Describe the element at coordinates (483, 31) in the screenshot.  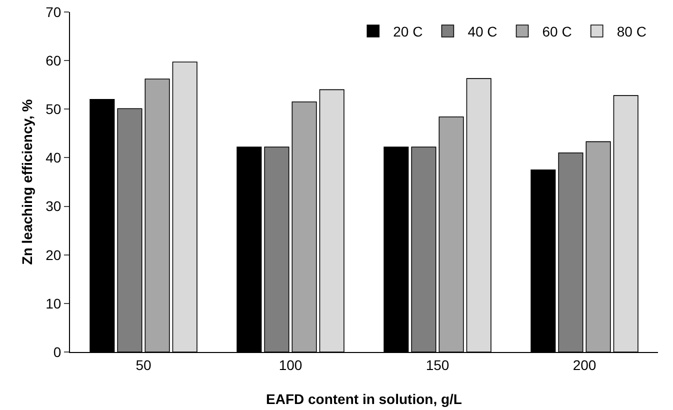
I see `legend-label: 40 C` at that location.